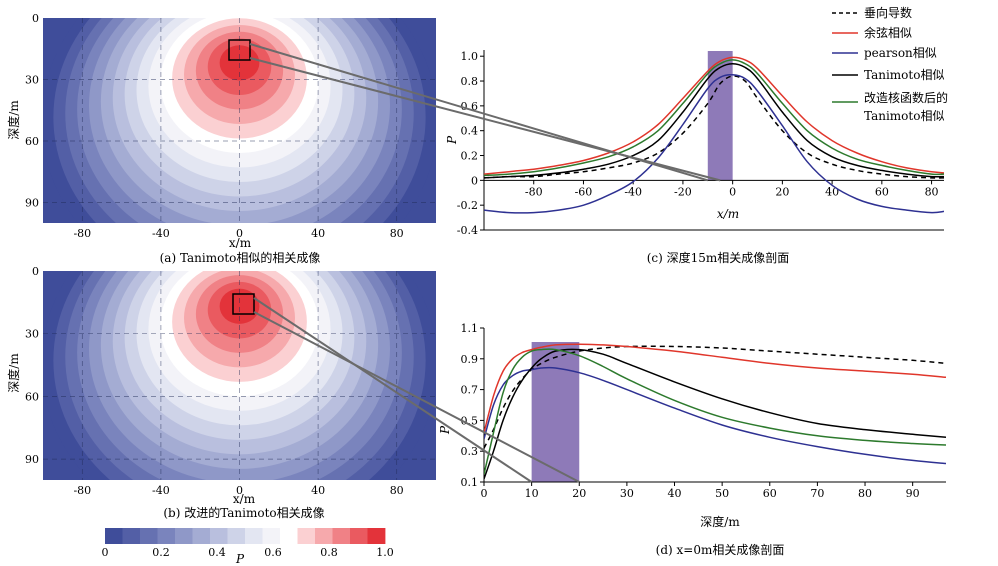 This screenshot has width=998, height=566. What do you see at coordinates (722, 493) in the screenshot?
I see `x-tick-label: 50` at bounding box center [722, 493].